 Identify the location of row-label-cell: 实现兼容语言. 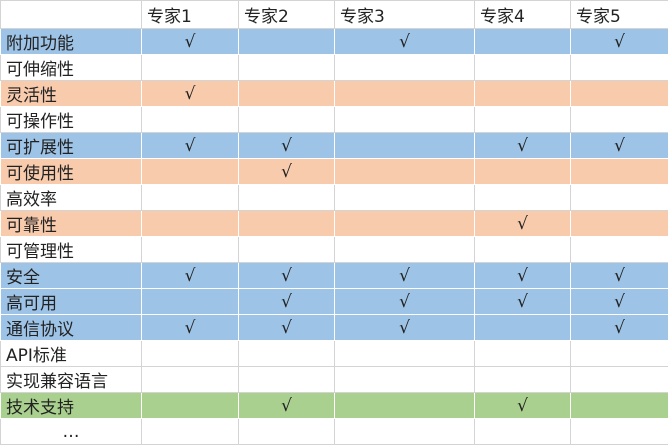
(71, 380).